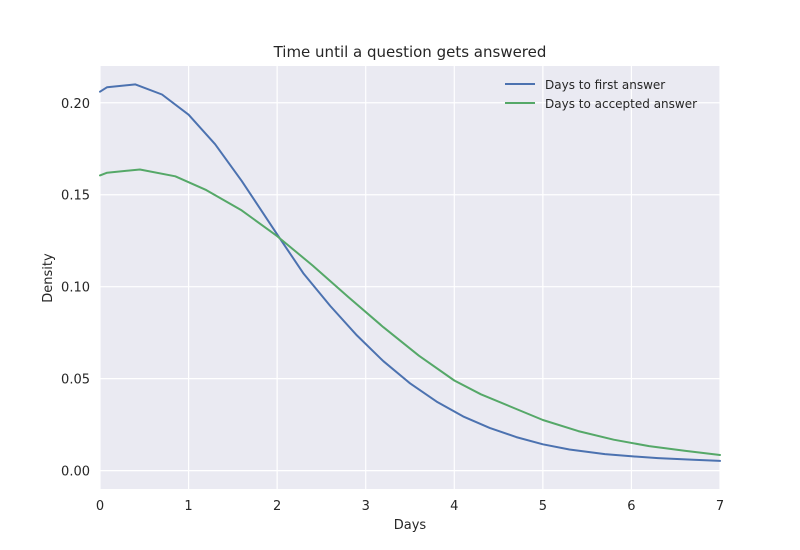  What do you see at coordinates (410, 52) in the screenshot?
I see `chart-title: Time until a question gets answered` at bounding box center [410, 52].